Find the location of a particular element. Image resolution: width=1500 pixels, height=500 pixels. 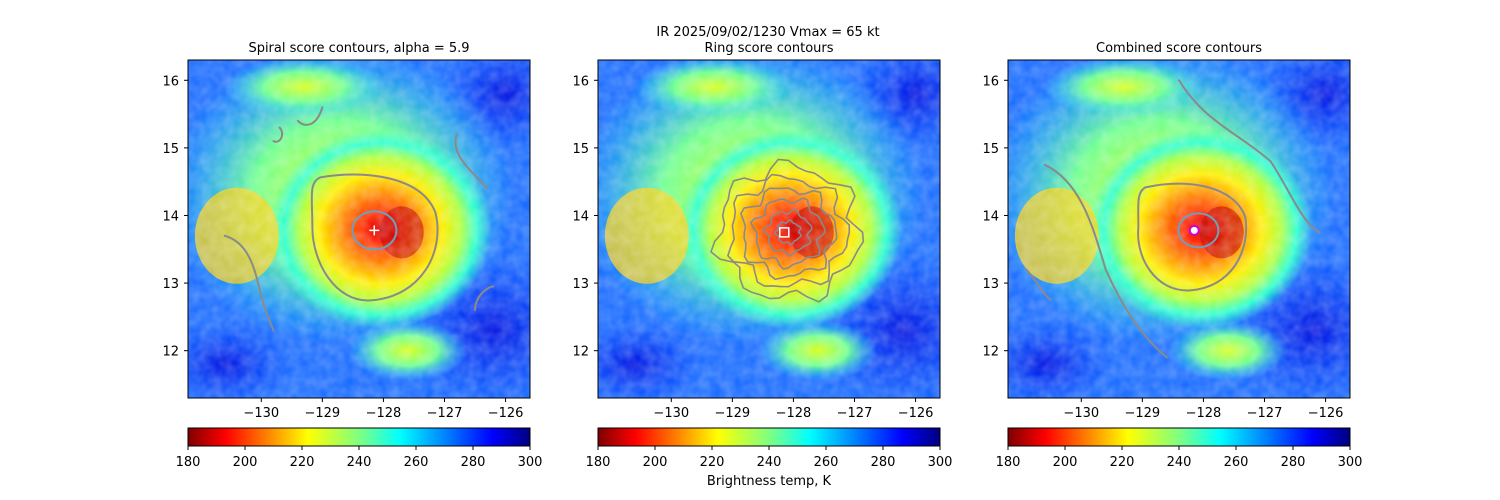

center-marker-square is located at coordinates (784, 232).